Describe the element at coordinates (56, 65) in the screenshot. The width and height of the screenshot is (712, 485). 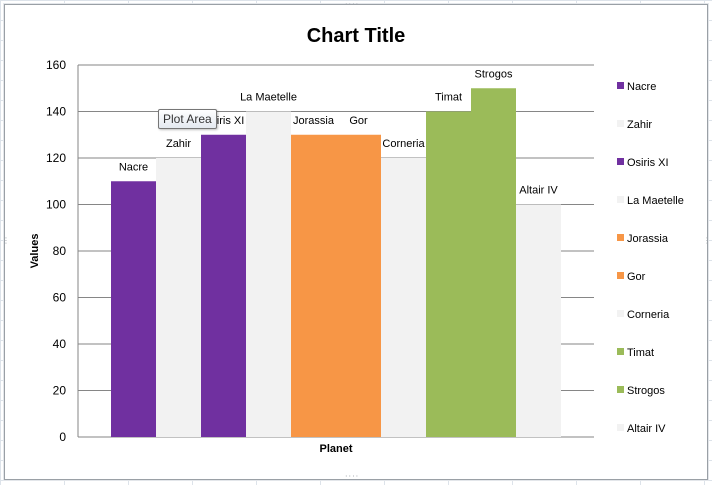
I see `y-tick-label: 160` at that location.